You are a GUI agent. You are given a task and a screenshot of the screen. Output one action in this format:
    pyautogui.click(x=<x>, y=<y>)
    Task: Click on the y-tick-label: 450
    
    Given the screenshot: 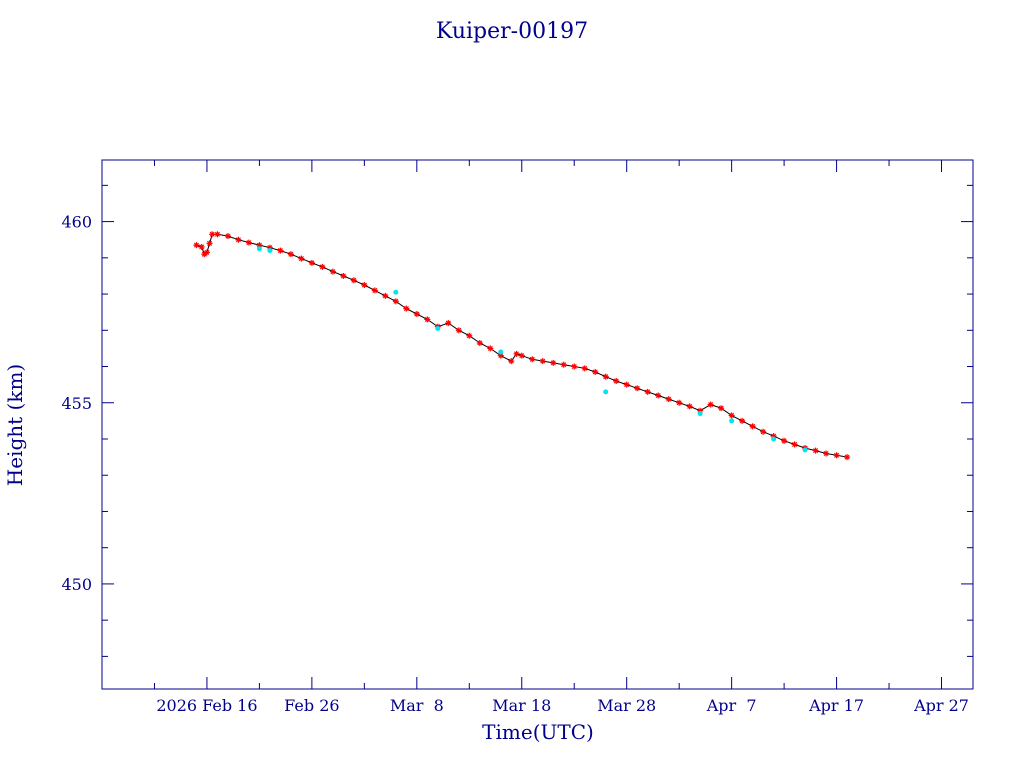 What is the action you would take?
    pyautogui.click(x=76, y=584)
    